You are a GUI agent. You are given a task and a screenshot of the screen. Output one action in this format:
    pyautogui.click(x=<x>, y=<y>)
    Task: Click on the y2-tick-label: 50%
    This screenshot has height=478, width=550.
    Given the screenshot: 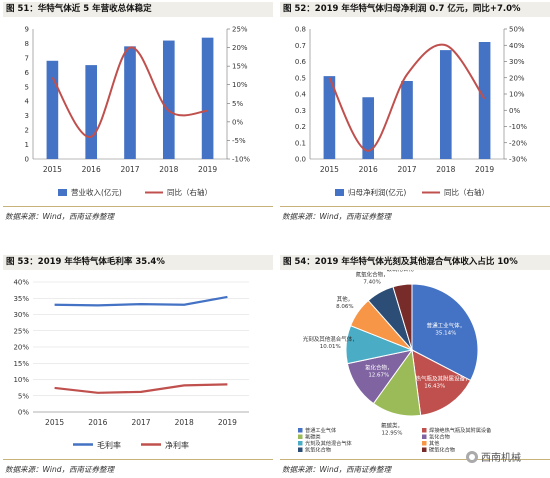 What is the action you would take?
    pyautogui.click(x=517, y=30)
    